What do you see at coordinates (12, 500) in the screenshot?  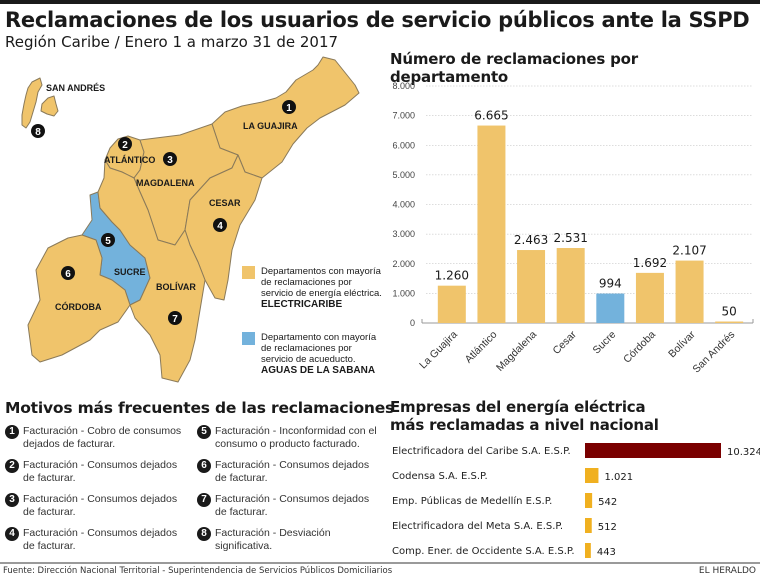 I see `motivo-number-icon: 3` at bounding box center [12, 500].